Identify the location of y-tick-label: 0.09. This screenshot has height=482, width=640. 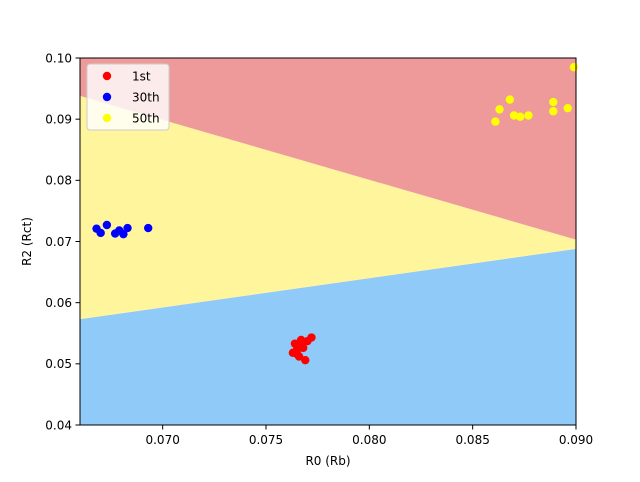
(58, 119).